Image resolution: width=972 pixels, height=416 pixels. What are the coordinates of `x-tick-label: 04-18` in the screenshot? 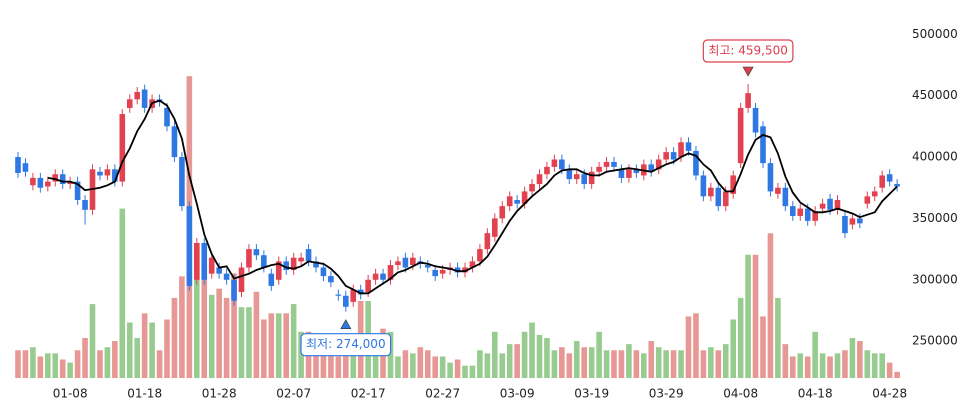 It's located at (815, 394).